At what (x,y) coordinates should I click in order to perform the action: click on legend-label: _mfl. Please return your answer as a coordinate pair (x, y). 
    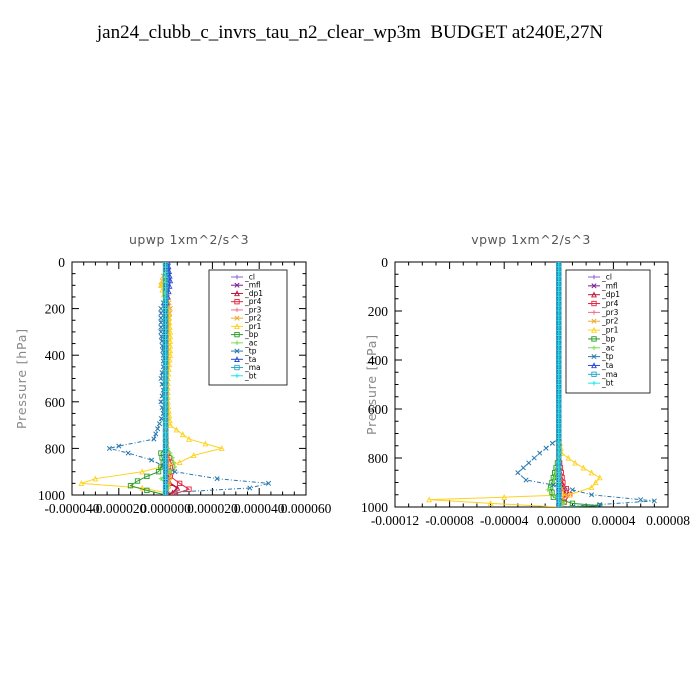
    Looking at the image, I should click on (252, 285).